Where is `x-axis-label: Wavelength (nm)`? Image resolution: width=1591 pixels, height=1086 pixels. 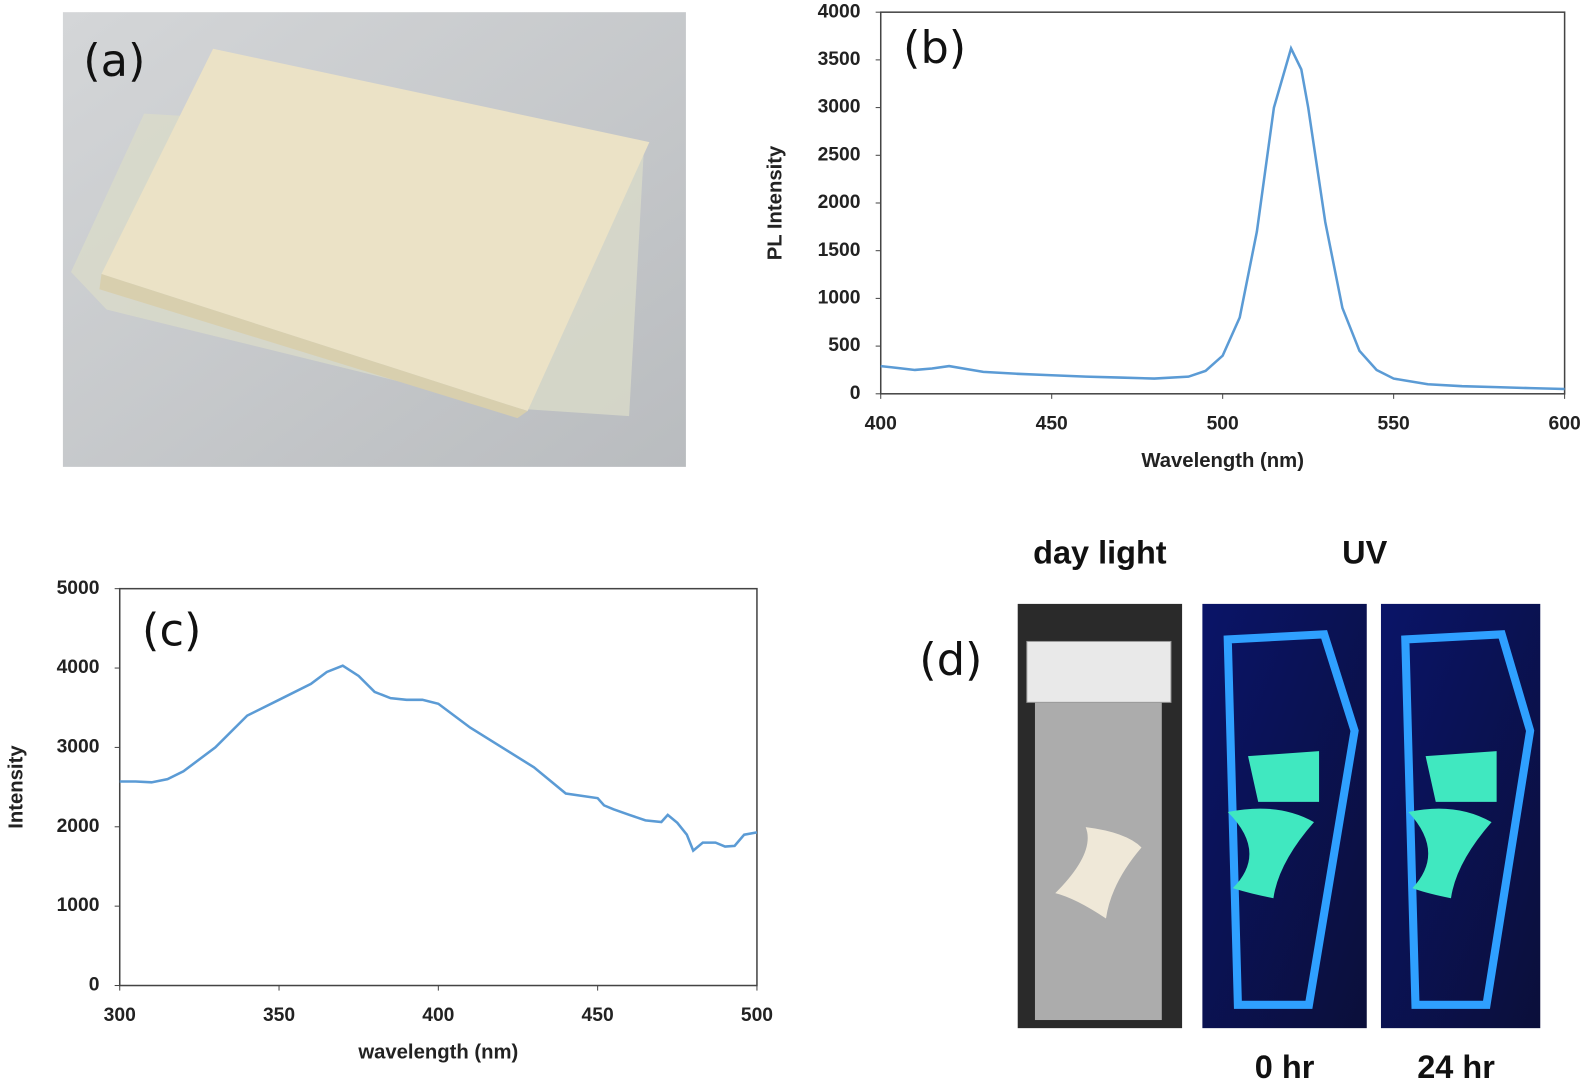 x-axis-label: Wavelength (nm) is located at coordinates (1222, 461).